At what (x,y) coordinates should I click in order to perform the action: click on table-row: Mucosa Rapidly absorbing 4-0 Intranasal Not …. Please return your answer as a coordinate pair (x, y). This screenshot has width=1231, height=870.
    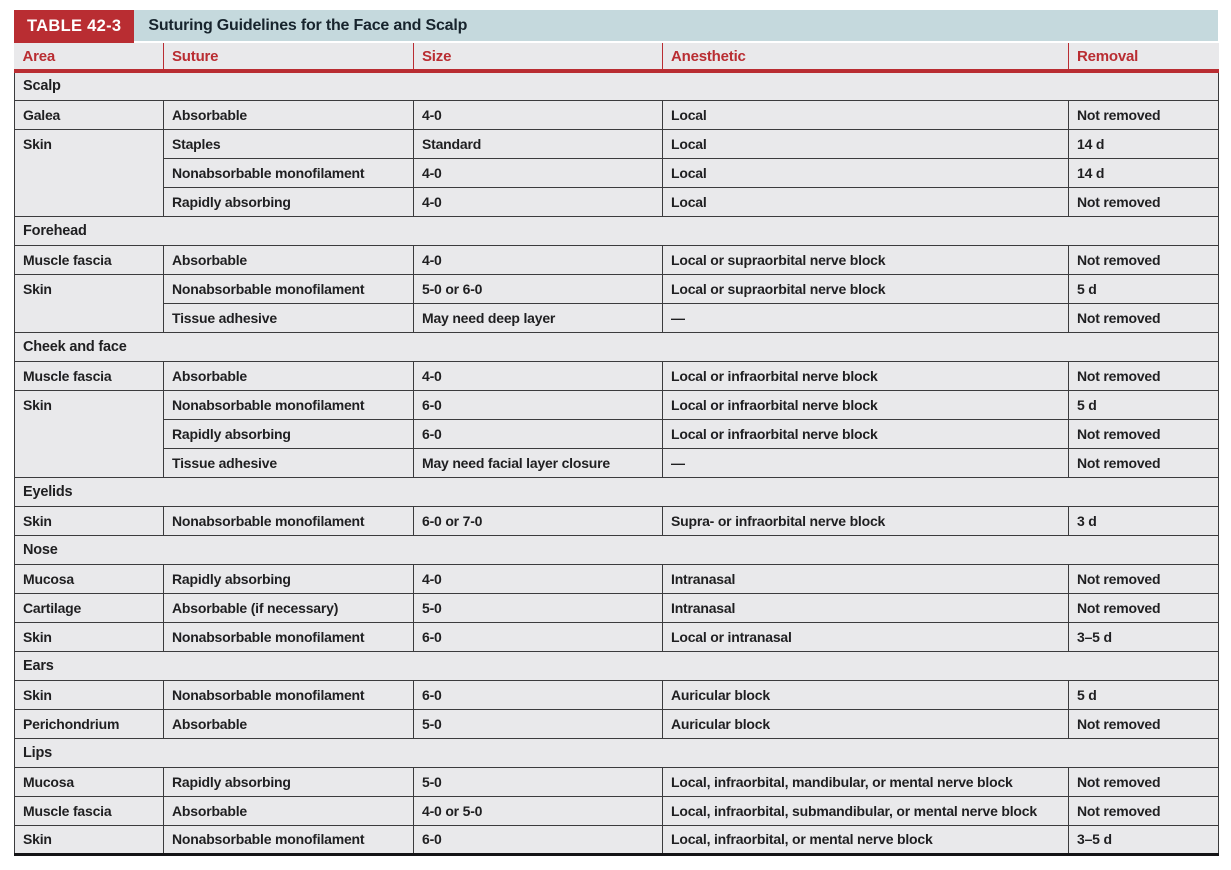
    Looking at the image, I should click on (616, 578).